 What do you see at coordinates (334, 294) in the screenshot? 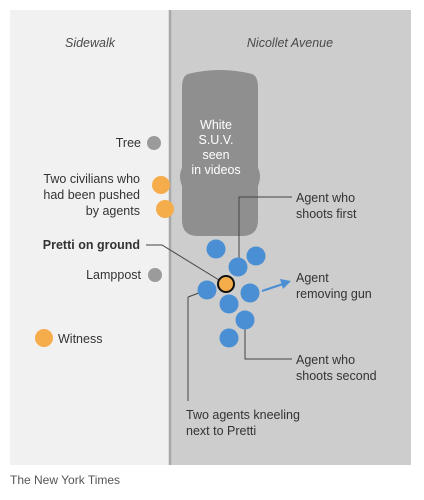
I see `agent-gun-label-line-2: removing gun` at bounding box center [334, 294].